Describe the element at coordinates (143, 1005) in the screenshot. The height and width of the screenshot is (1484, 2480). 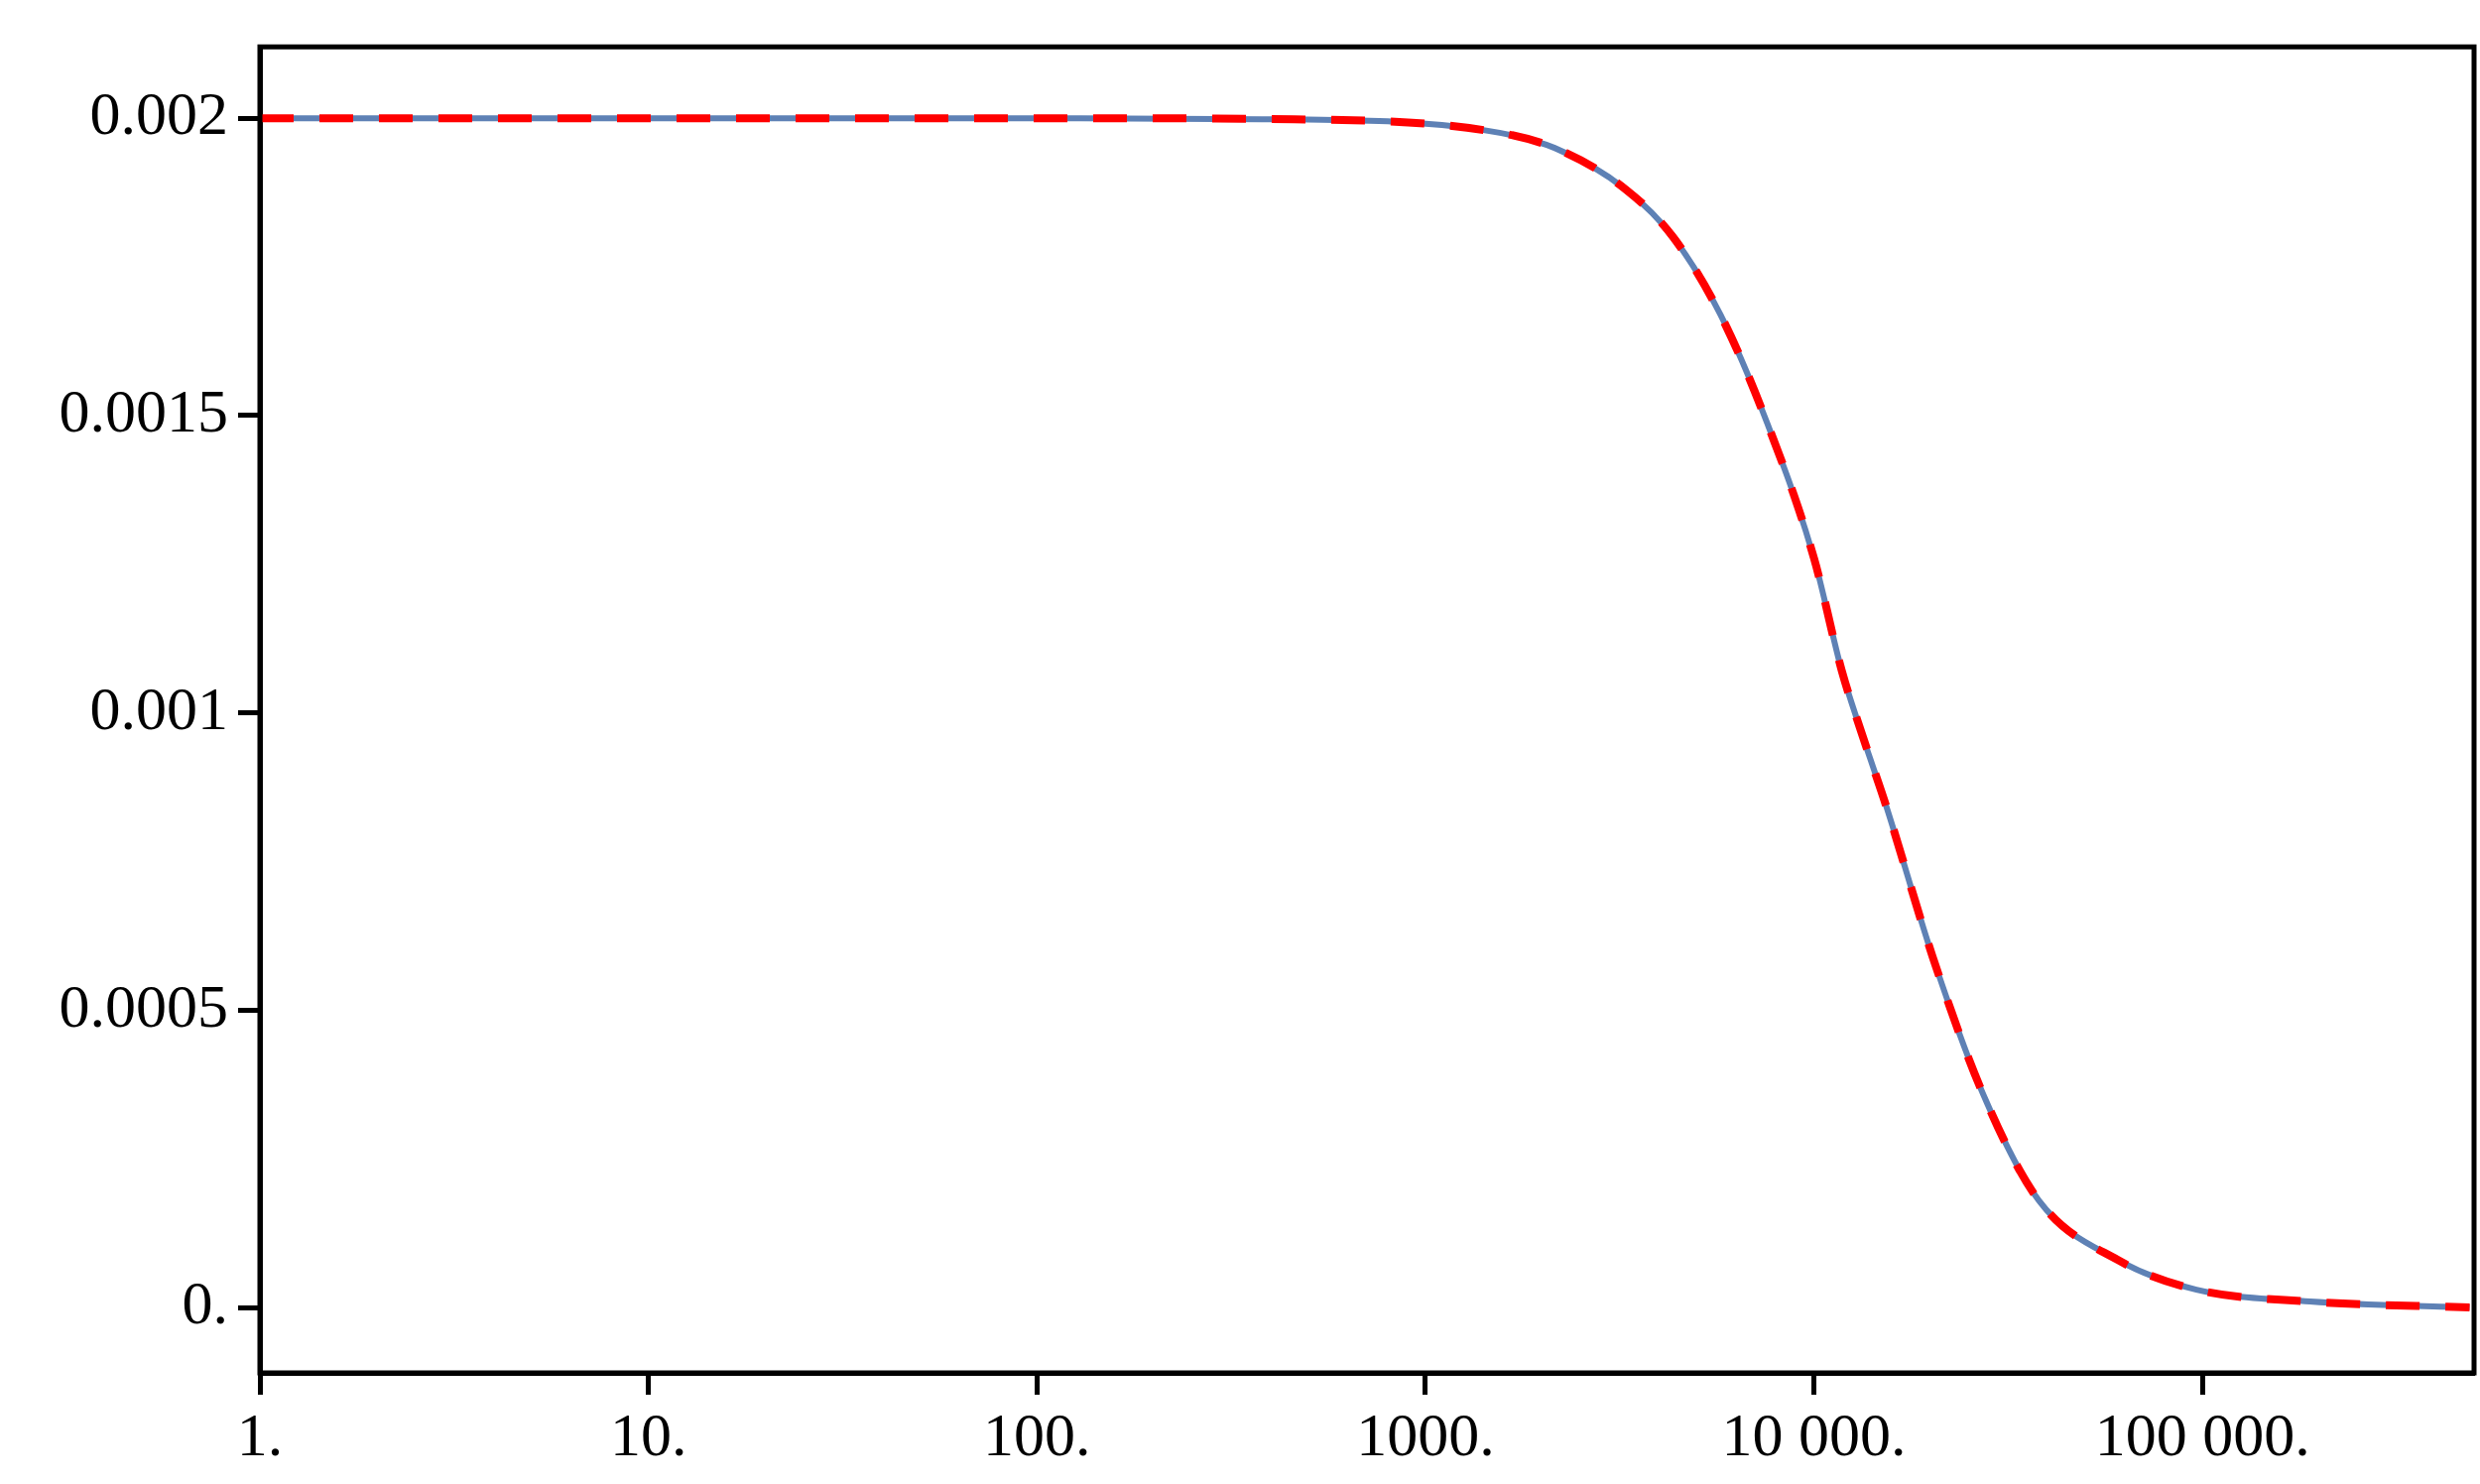
I see `y-tick-label: 0.0005` at that location.